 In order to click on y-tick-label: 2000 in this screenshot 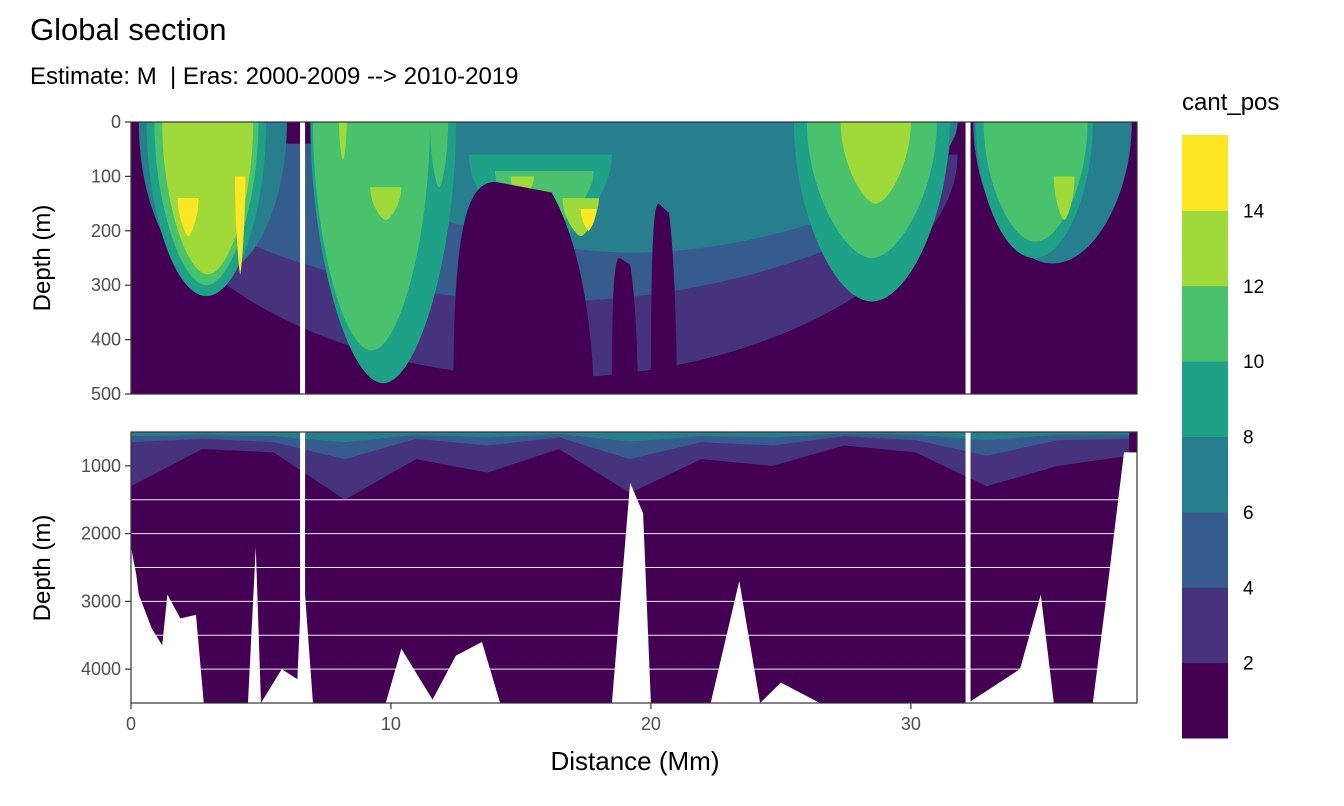, I will do `click(101, 534)`.